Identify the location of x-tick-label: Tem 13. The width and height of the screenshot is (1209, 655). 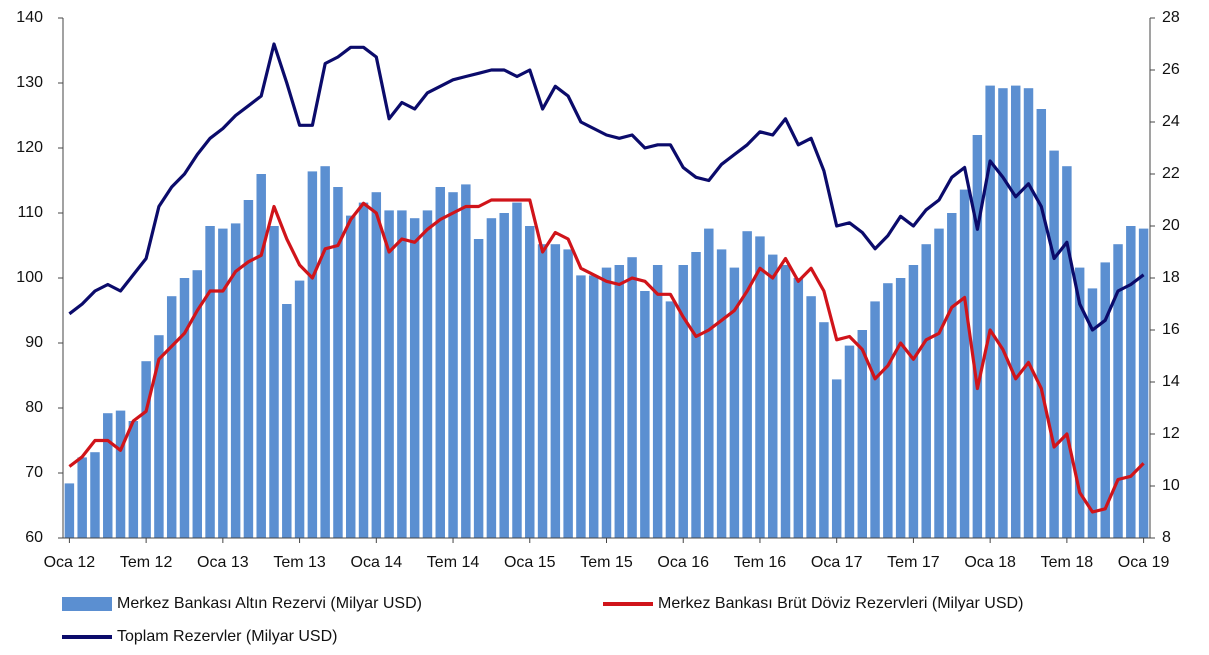
(299, 562).